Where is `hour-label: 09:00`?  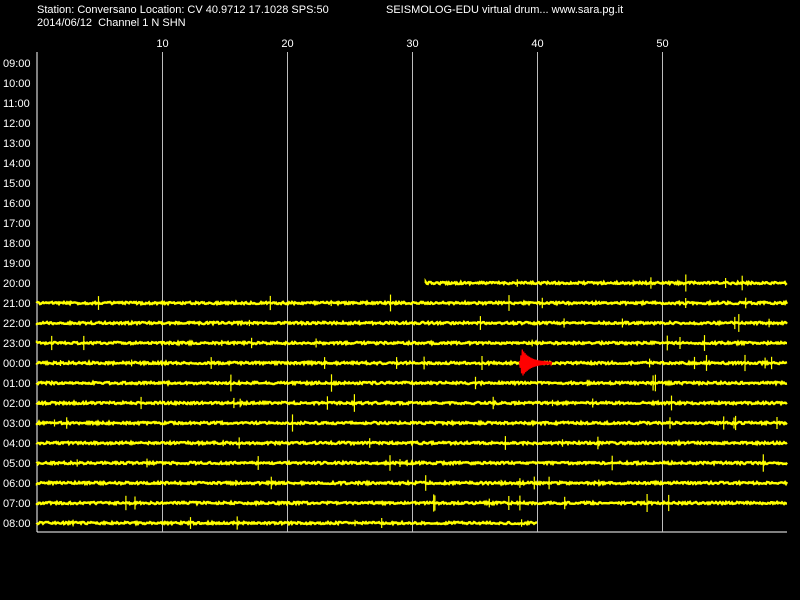
hour-label: 09:00 is located at coordinates (17, 64).